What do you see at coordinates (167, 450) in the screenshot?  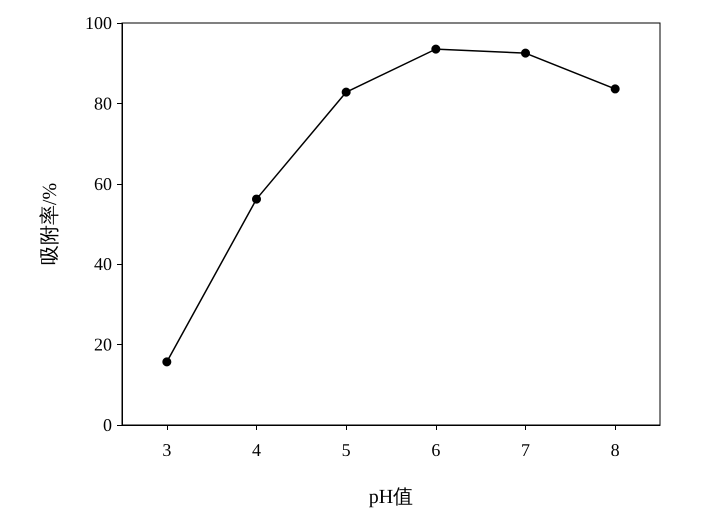 I see `x-tick-label: 3` at bounding box center [167, 450].